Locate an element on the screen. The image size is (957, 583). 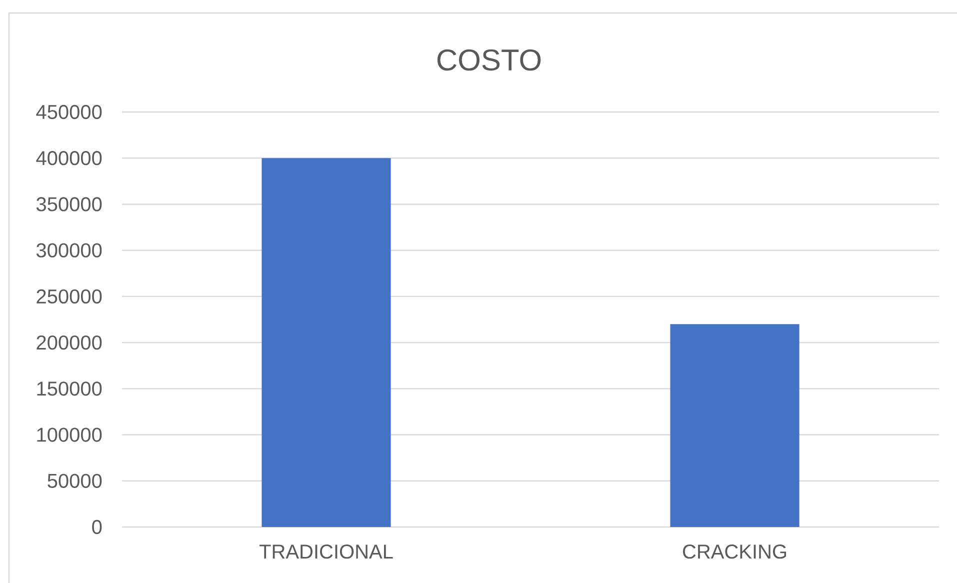
y-tick-label: 100000 is located at coordinates (69, 435).